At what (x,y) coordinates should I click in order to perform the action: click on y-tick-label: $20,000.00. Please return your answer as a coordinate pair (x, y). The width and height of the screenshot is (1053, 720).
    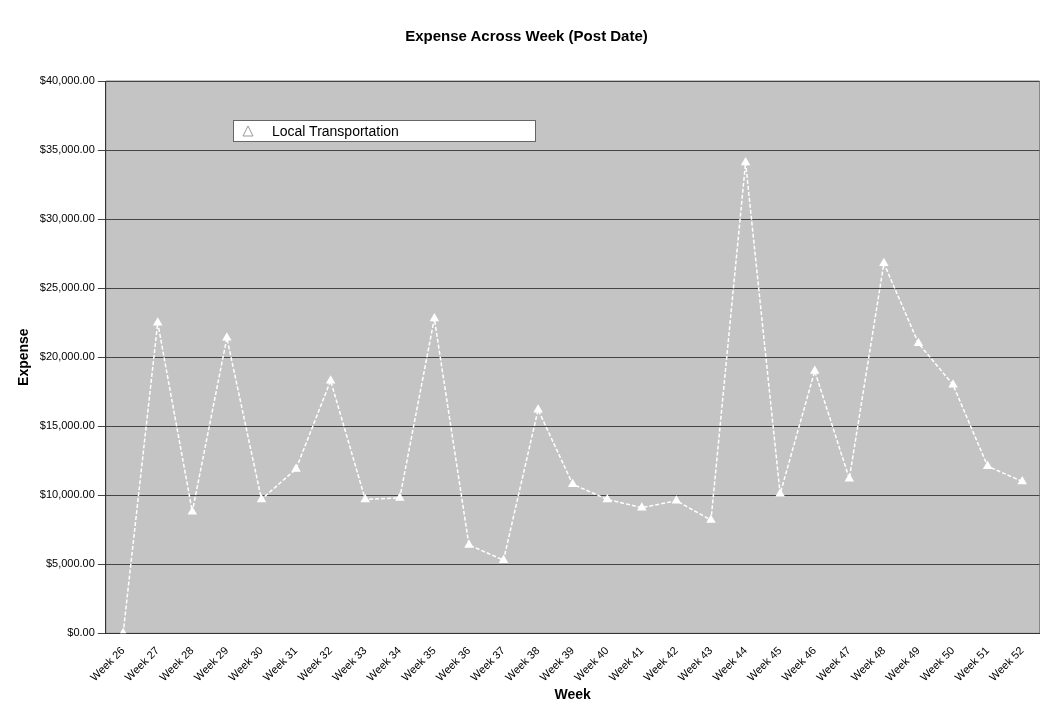
    Looking at the image, I should click on (67, 356).